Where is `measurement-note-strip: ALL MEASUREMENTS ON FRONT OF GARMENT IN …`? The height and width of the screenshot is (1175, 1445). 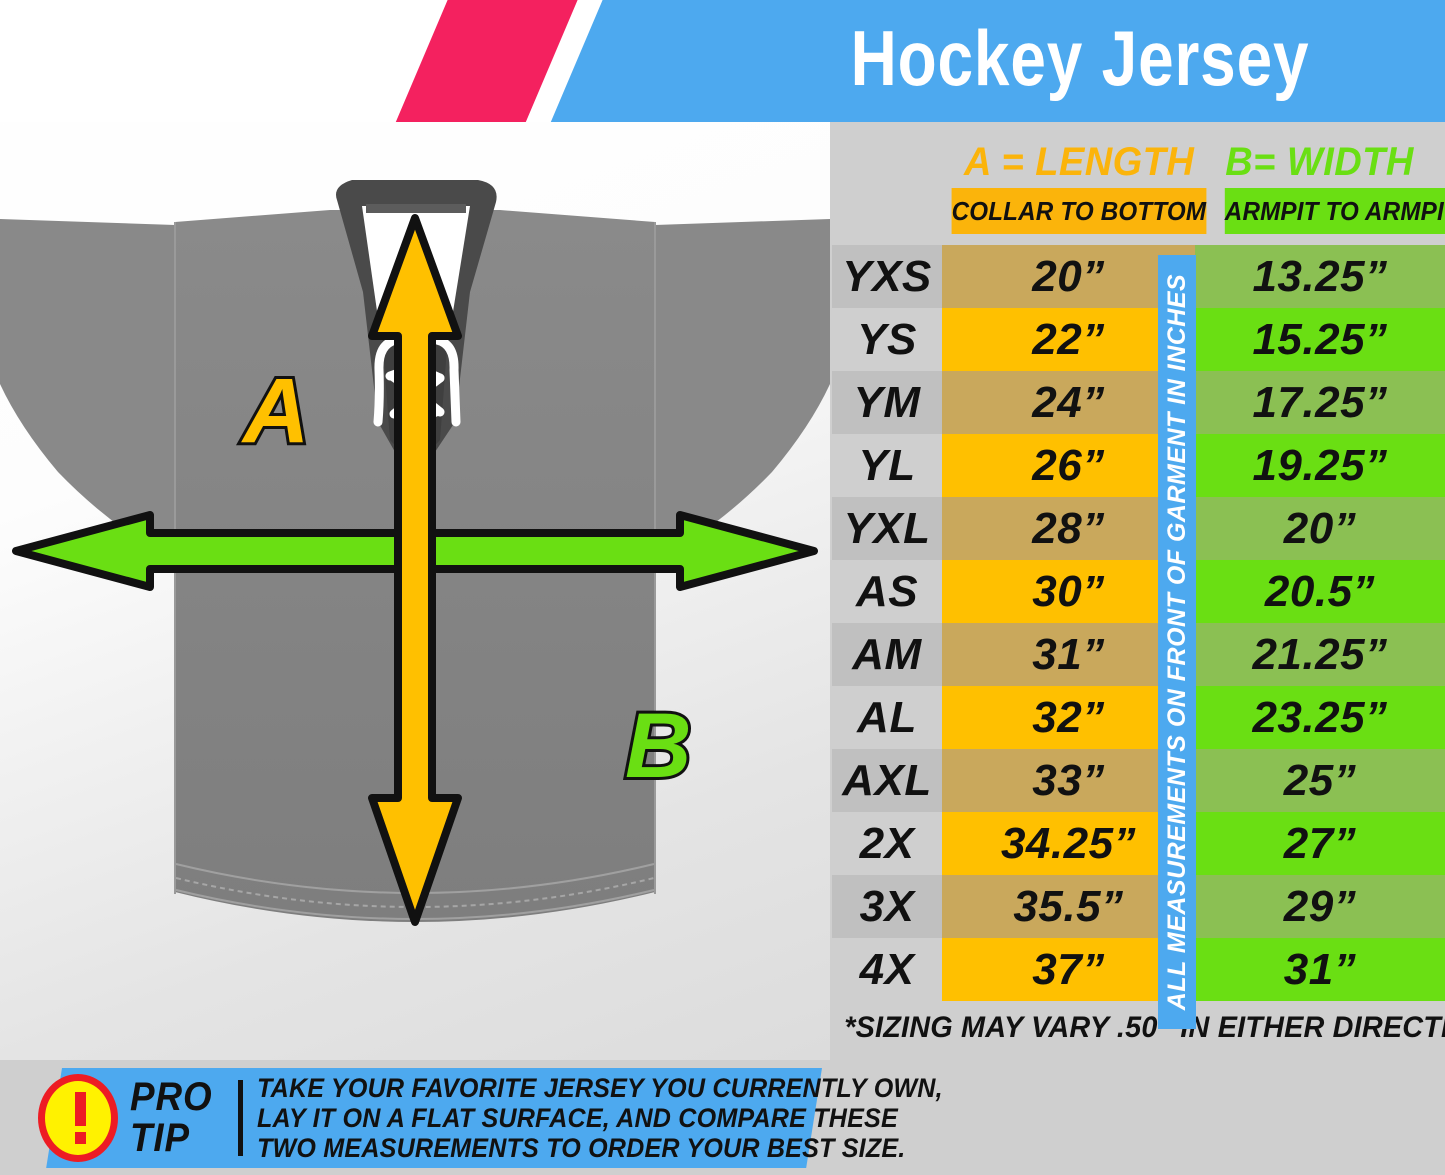
measurement-note-strip: ALL MEASUREMENTS ON FRONT OF GARMENT IN … is located at coordinates (1177, 642).